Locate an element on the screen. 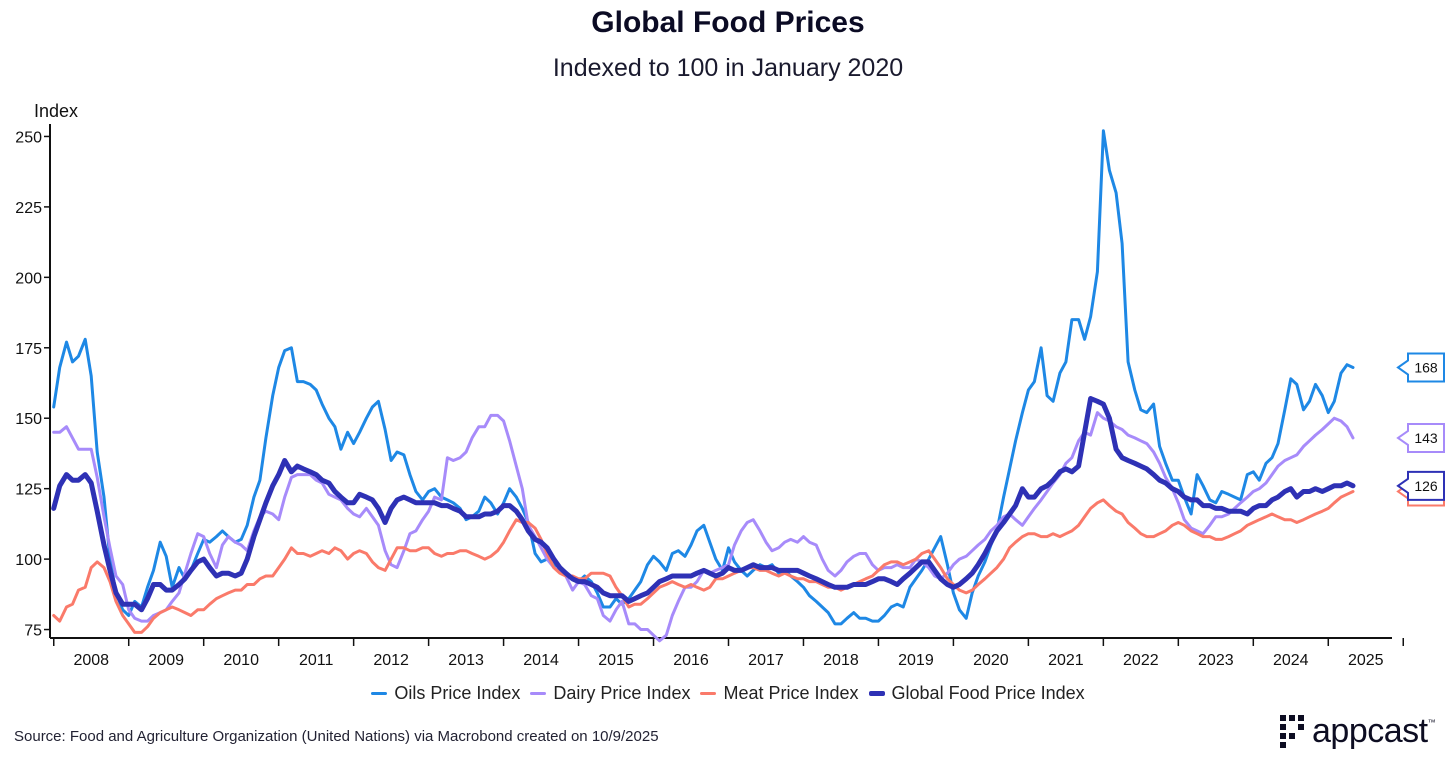 Image resolution: width=1456 pixels, height=761 pixels. y-tick-label: 150 is located at coordinates (28, 419).